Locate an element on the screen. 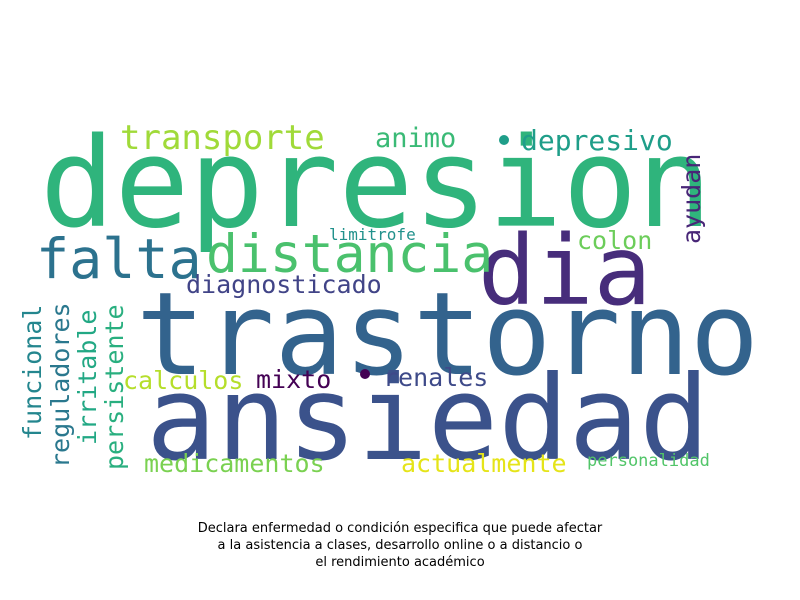 The width and height of the screenshot is (800, 600). word-diagnosticado: diagnosticado is located at coordinates (284, 284).